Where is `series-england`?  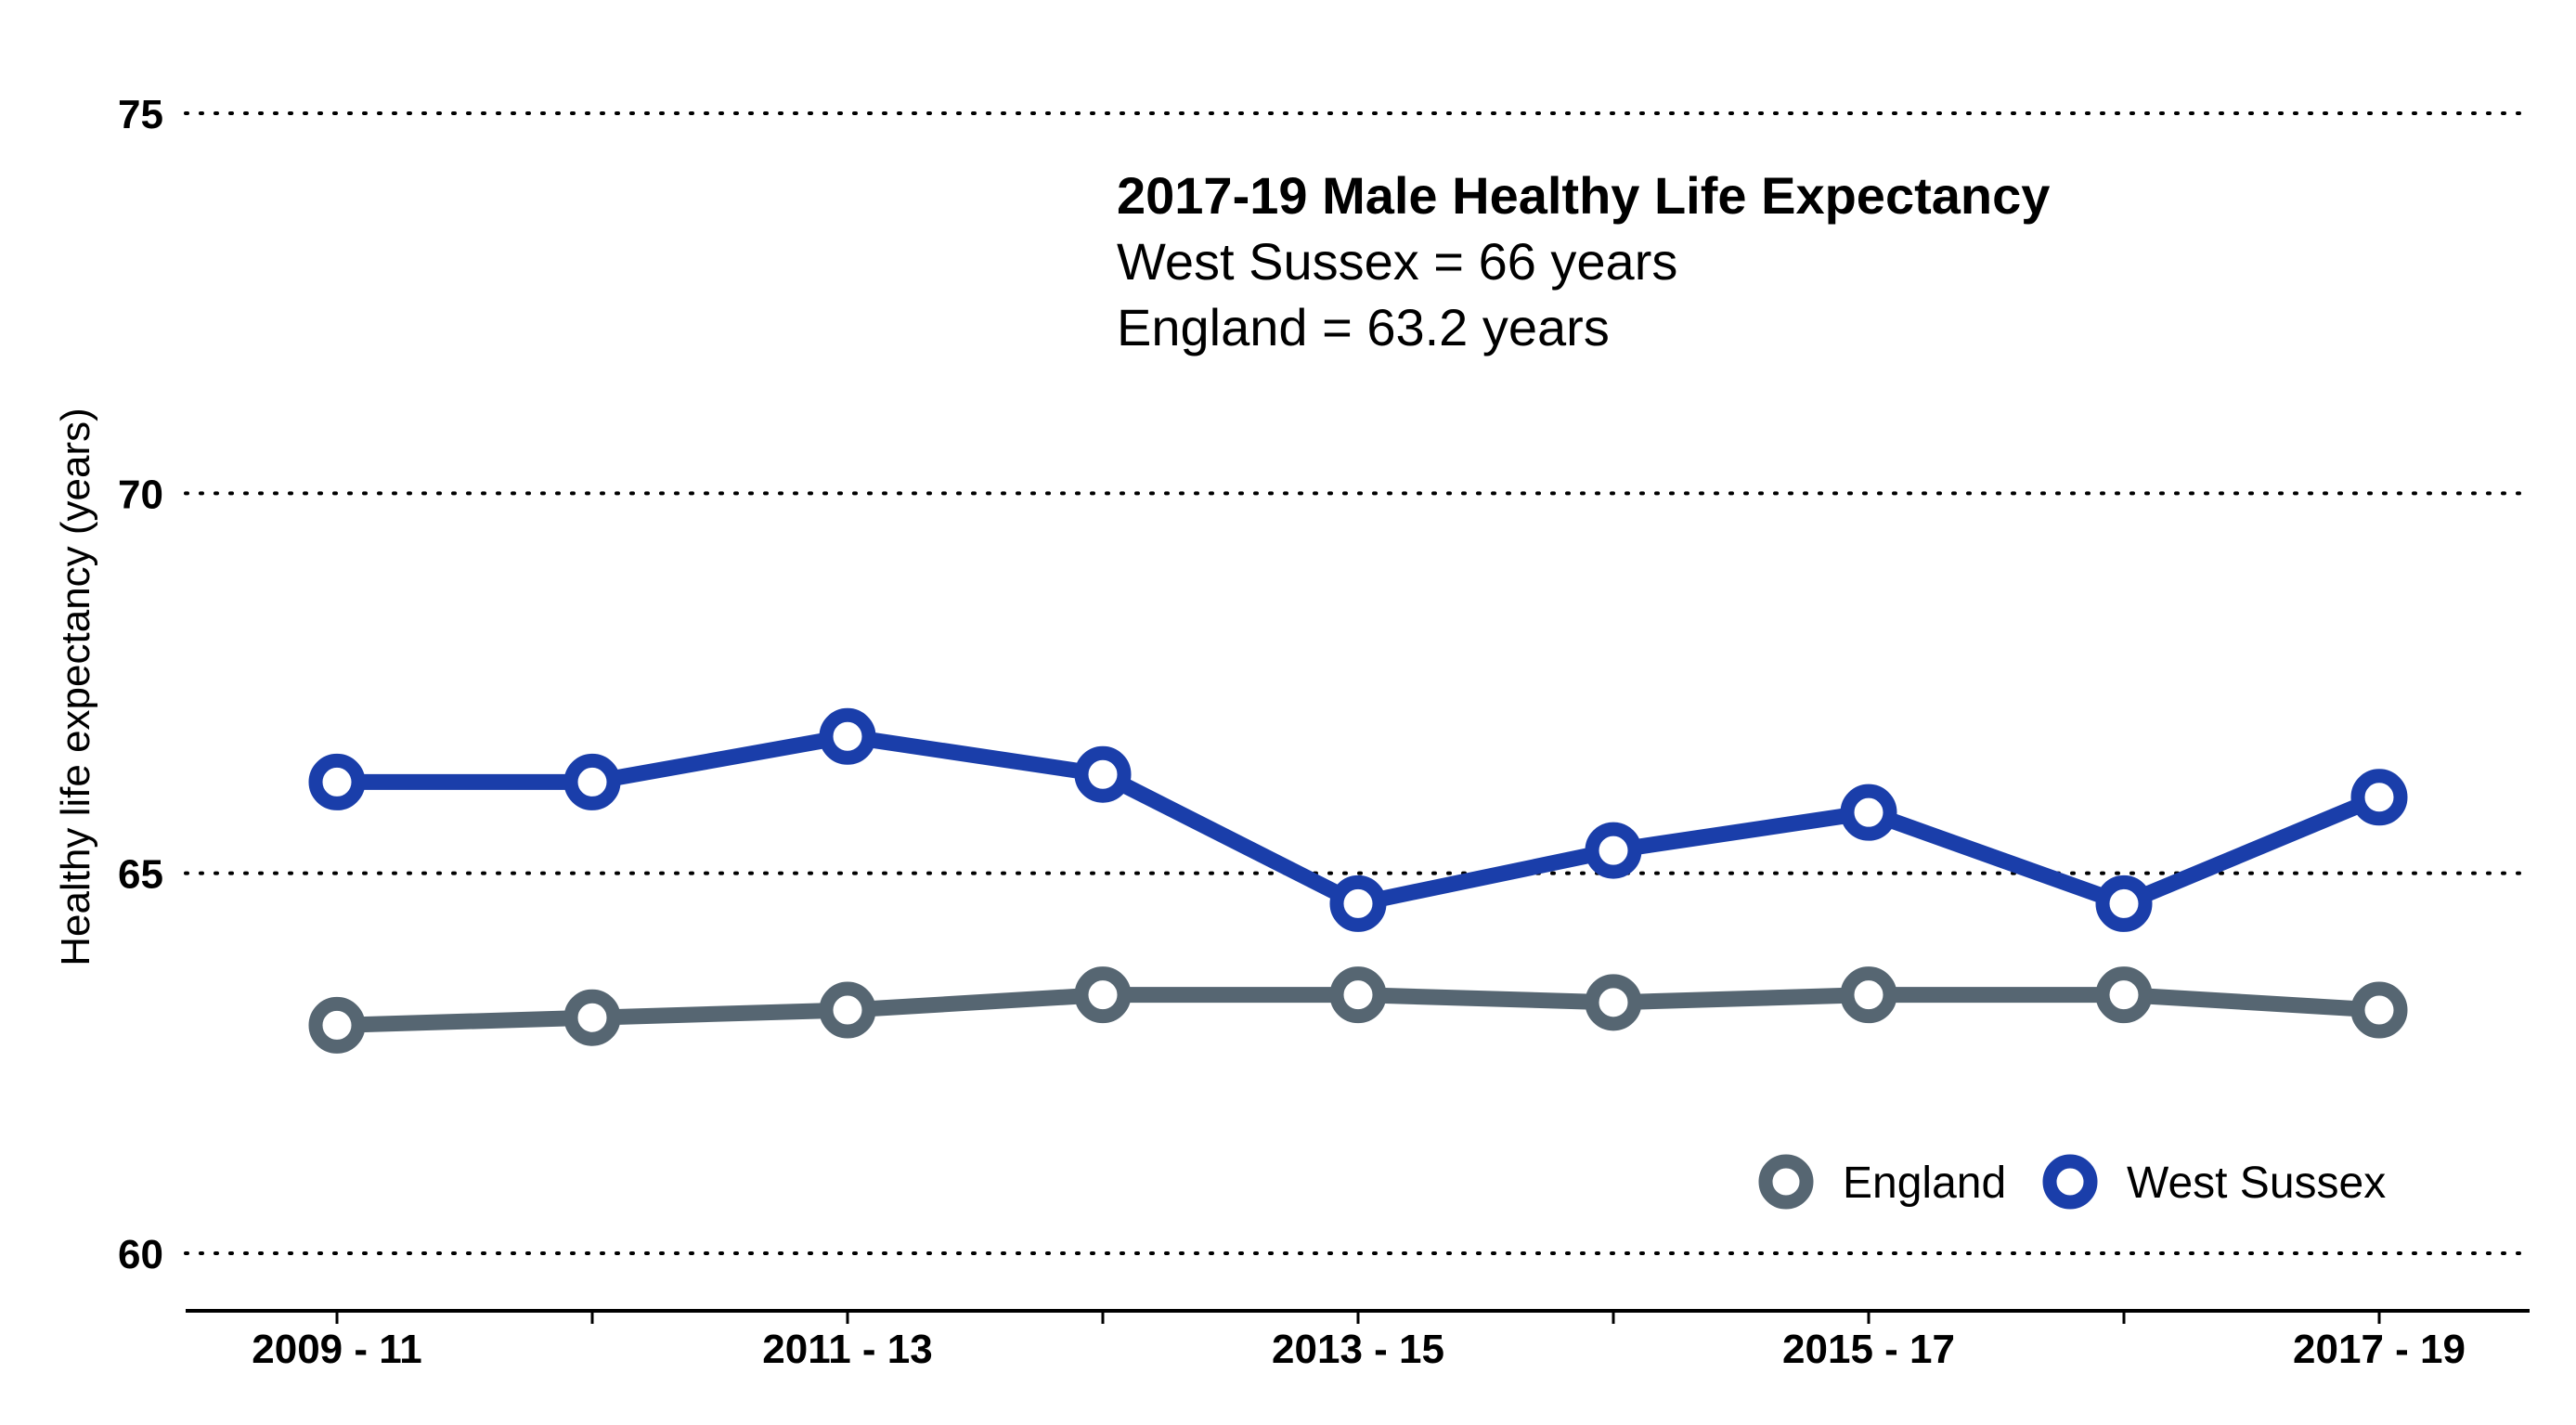
series-england is located at coordinates (1358, 1010).